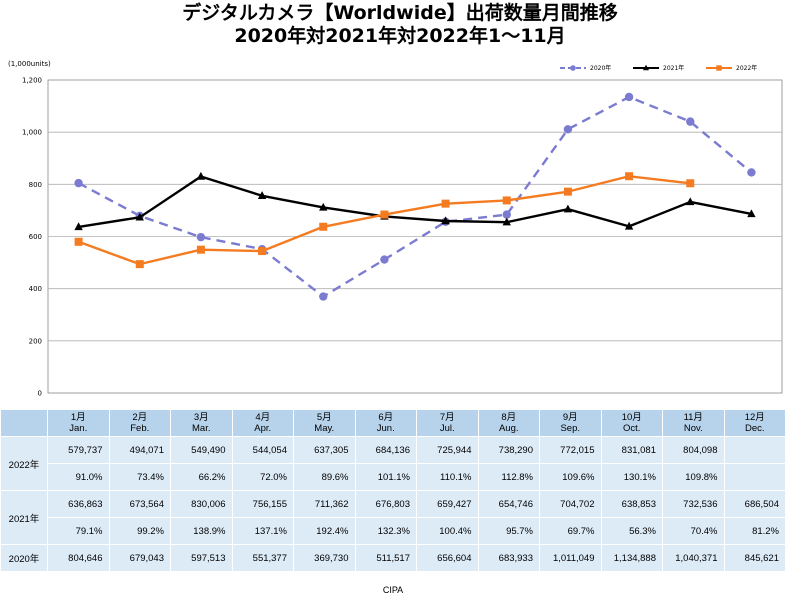 The height and width of the screenshot is (599, 800). I want to click on percent-cell: 99.2%, so click(139, 531).